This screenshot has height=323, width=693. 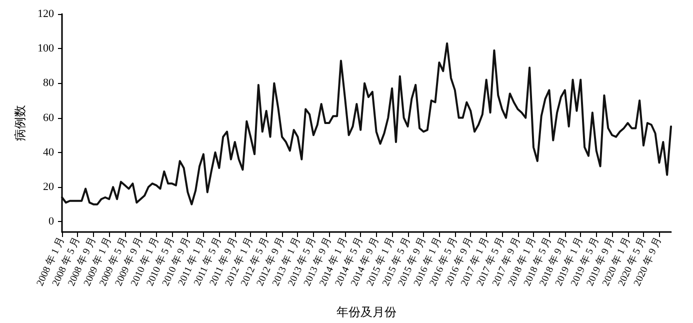 What do you see at coordinates (48, 187) in the screenshot?
I see `y-tick-label: 20` at bounding box center [48, 187].